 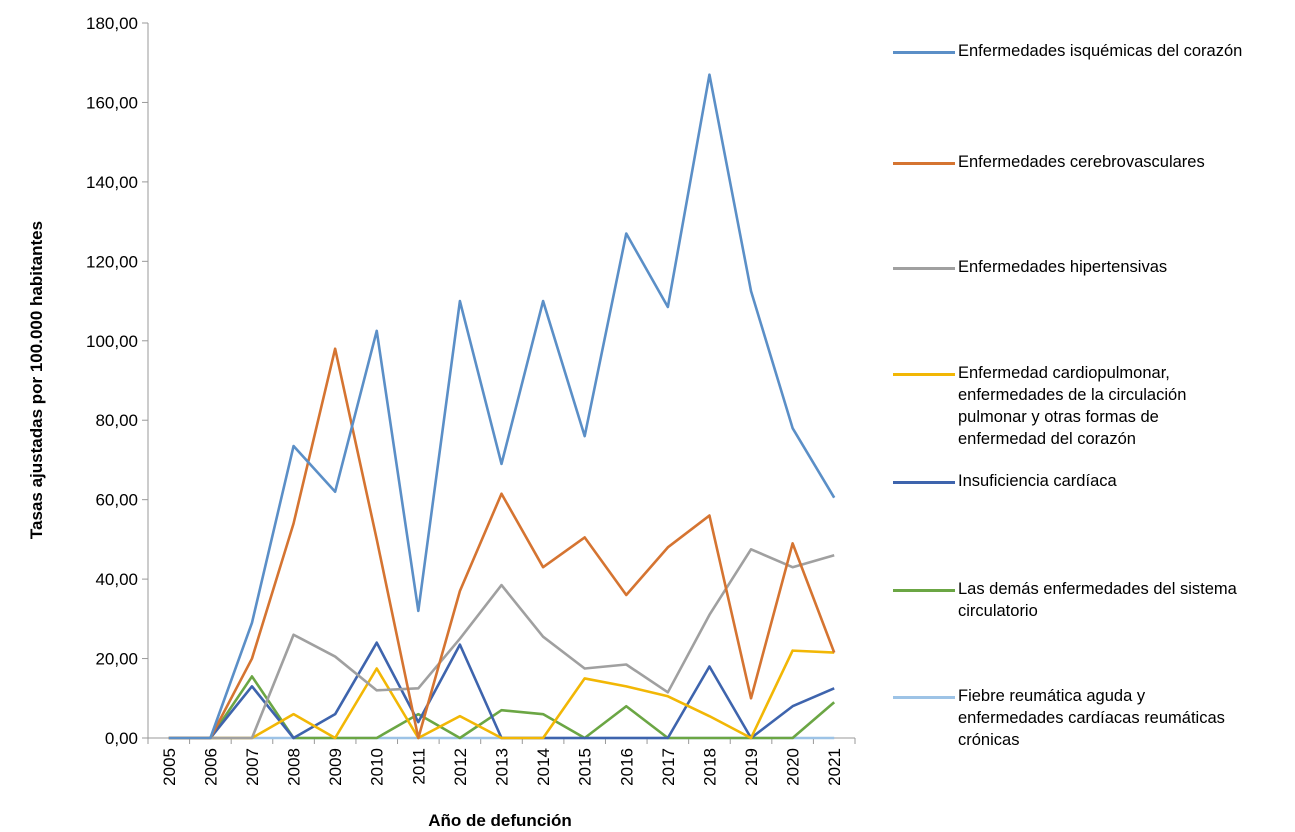 What do you see at coordinates (116, 579) in the screenshot?
I see `y-tick-label: 40,00` at bounding box center [116, 579].